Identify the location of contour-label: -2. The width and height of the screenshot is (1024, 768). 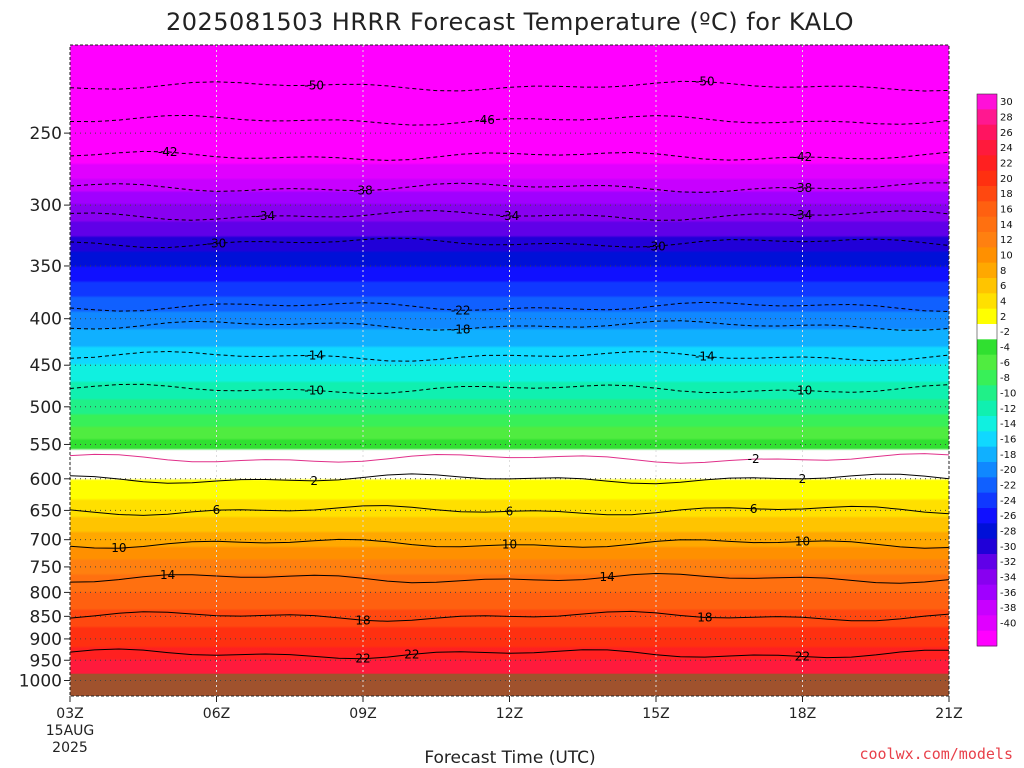
(754, 459).